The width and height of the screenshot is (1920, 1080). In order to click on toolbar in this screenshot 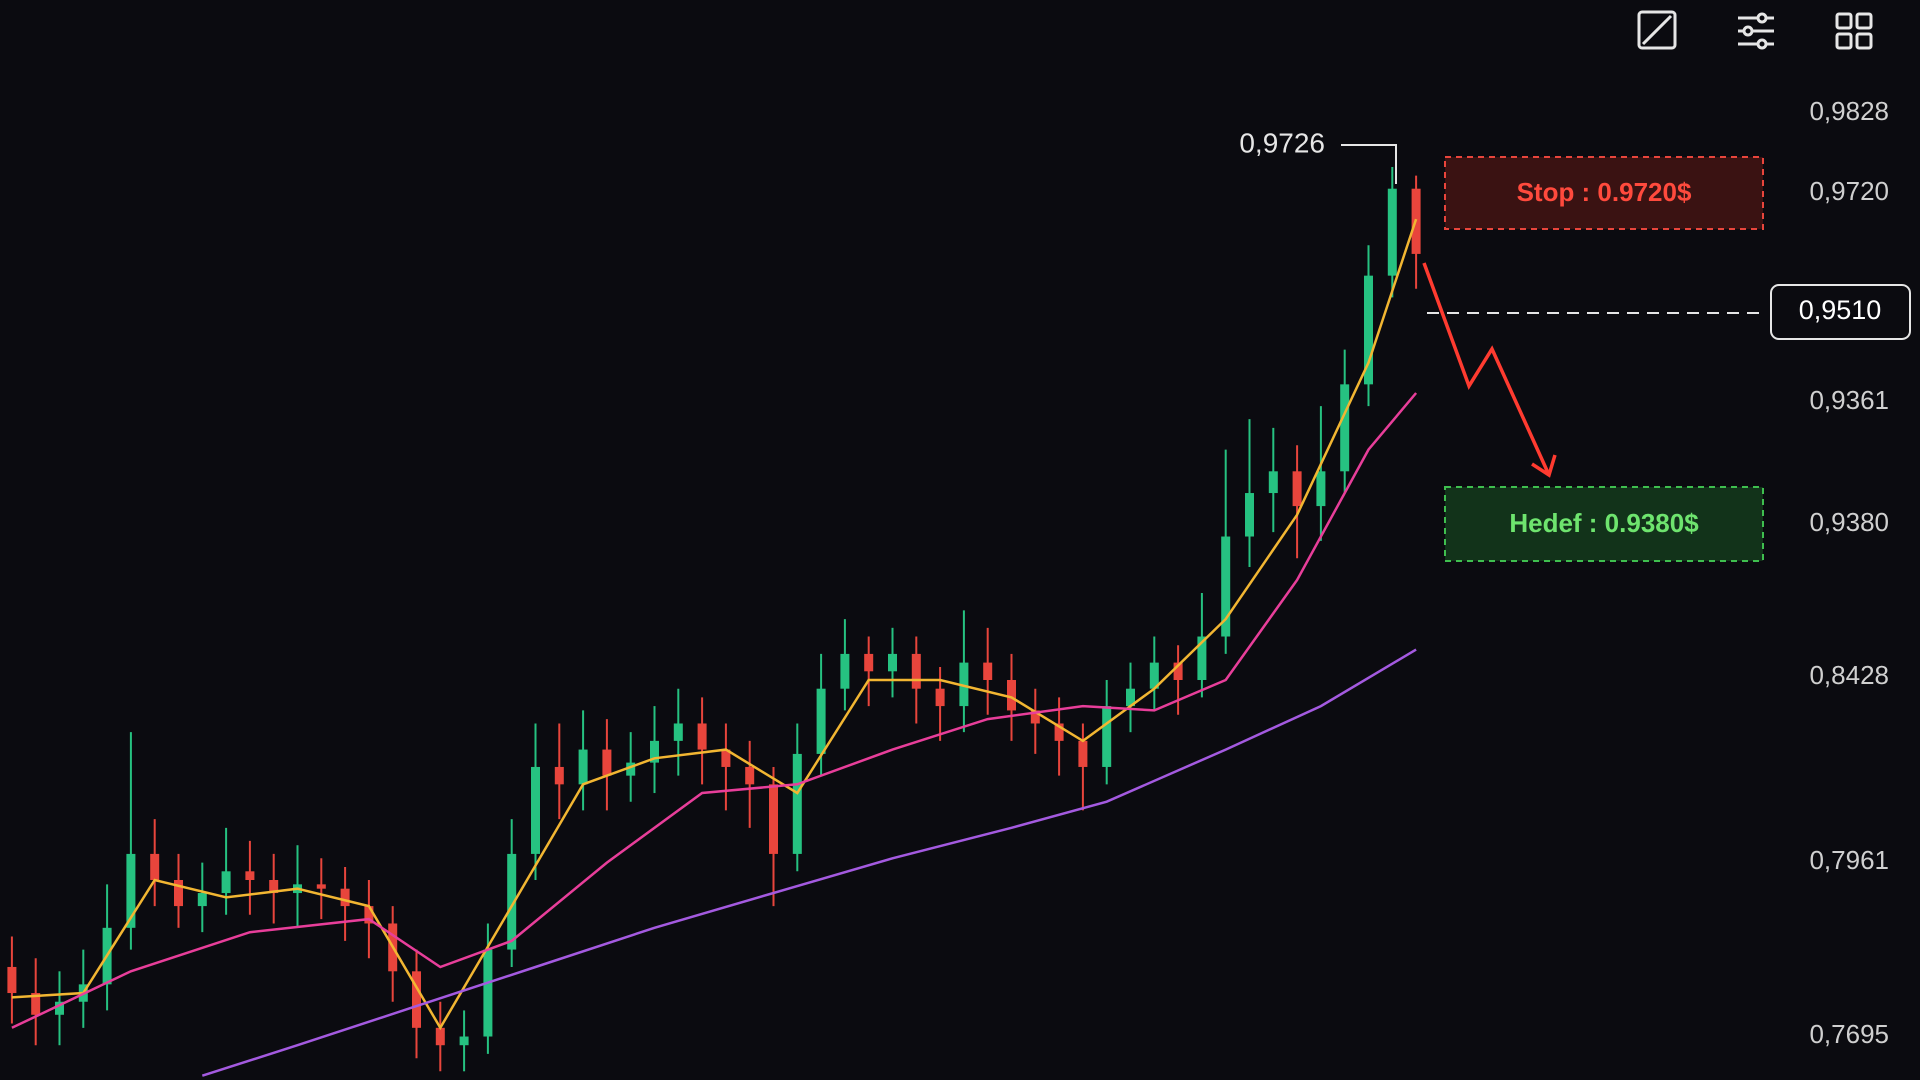, I will do `click(1755, 30)`.